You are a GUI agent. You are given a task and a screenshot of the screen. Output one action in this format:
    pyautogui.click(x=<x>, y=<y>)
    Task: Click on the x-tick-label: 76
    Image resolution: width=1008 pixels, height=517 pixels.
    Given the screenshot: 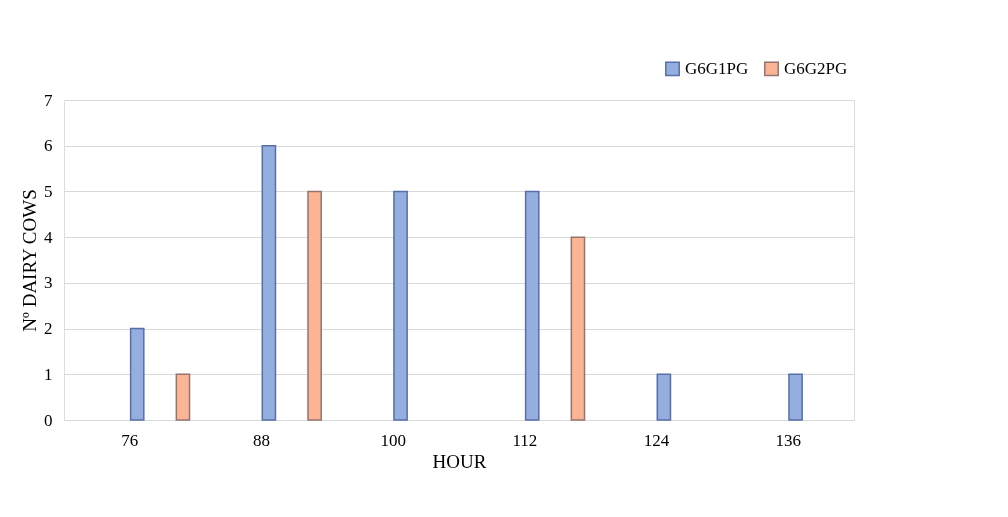 What is the action you would take?
    pyautogui.click(x=130, y=440)
    